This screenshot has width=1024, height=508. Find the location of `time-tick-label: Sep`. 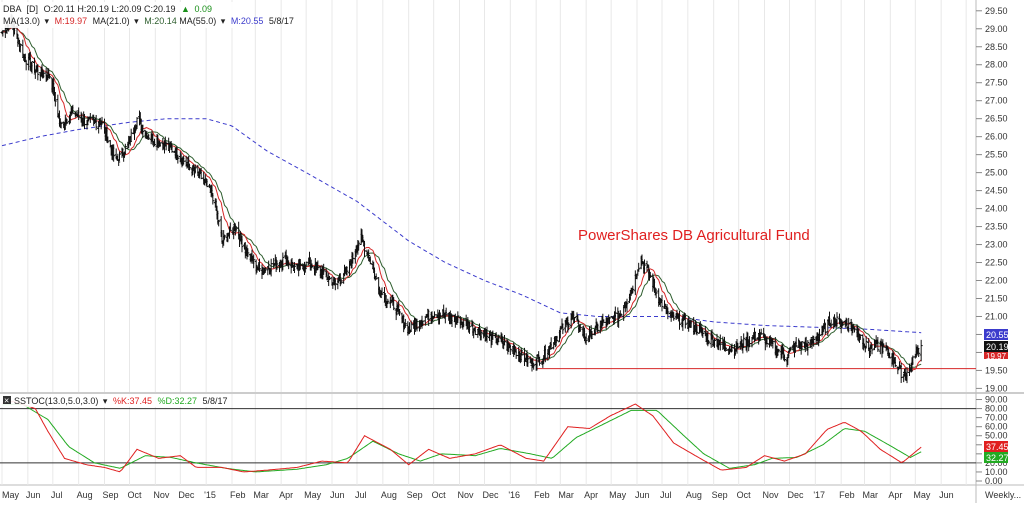

time-tick-label: Sep is located at coordinates (415, 495).